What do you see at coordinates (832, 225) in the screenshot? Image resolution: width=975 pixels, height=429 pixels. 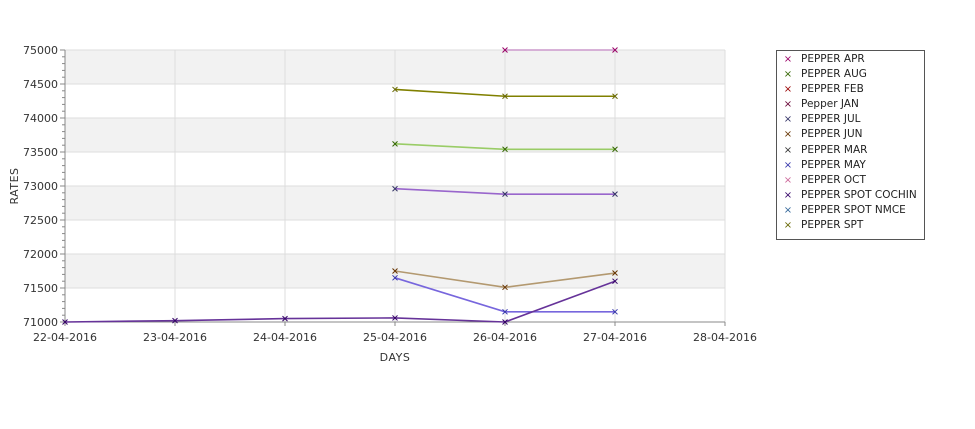 I see `legend-label: PEPPER SPT` at bounding box center [832, 225].